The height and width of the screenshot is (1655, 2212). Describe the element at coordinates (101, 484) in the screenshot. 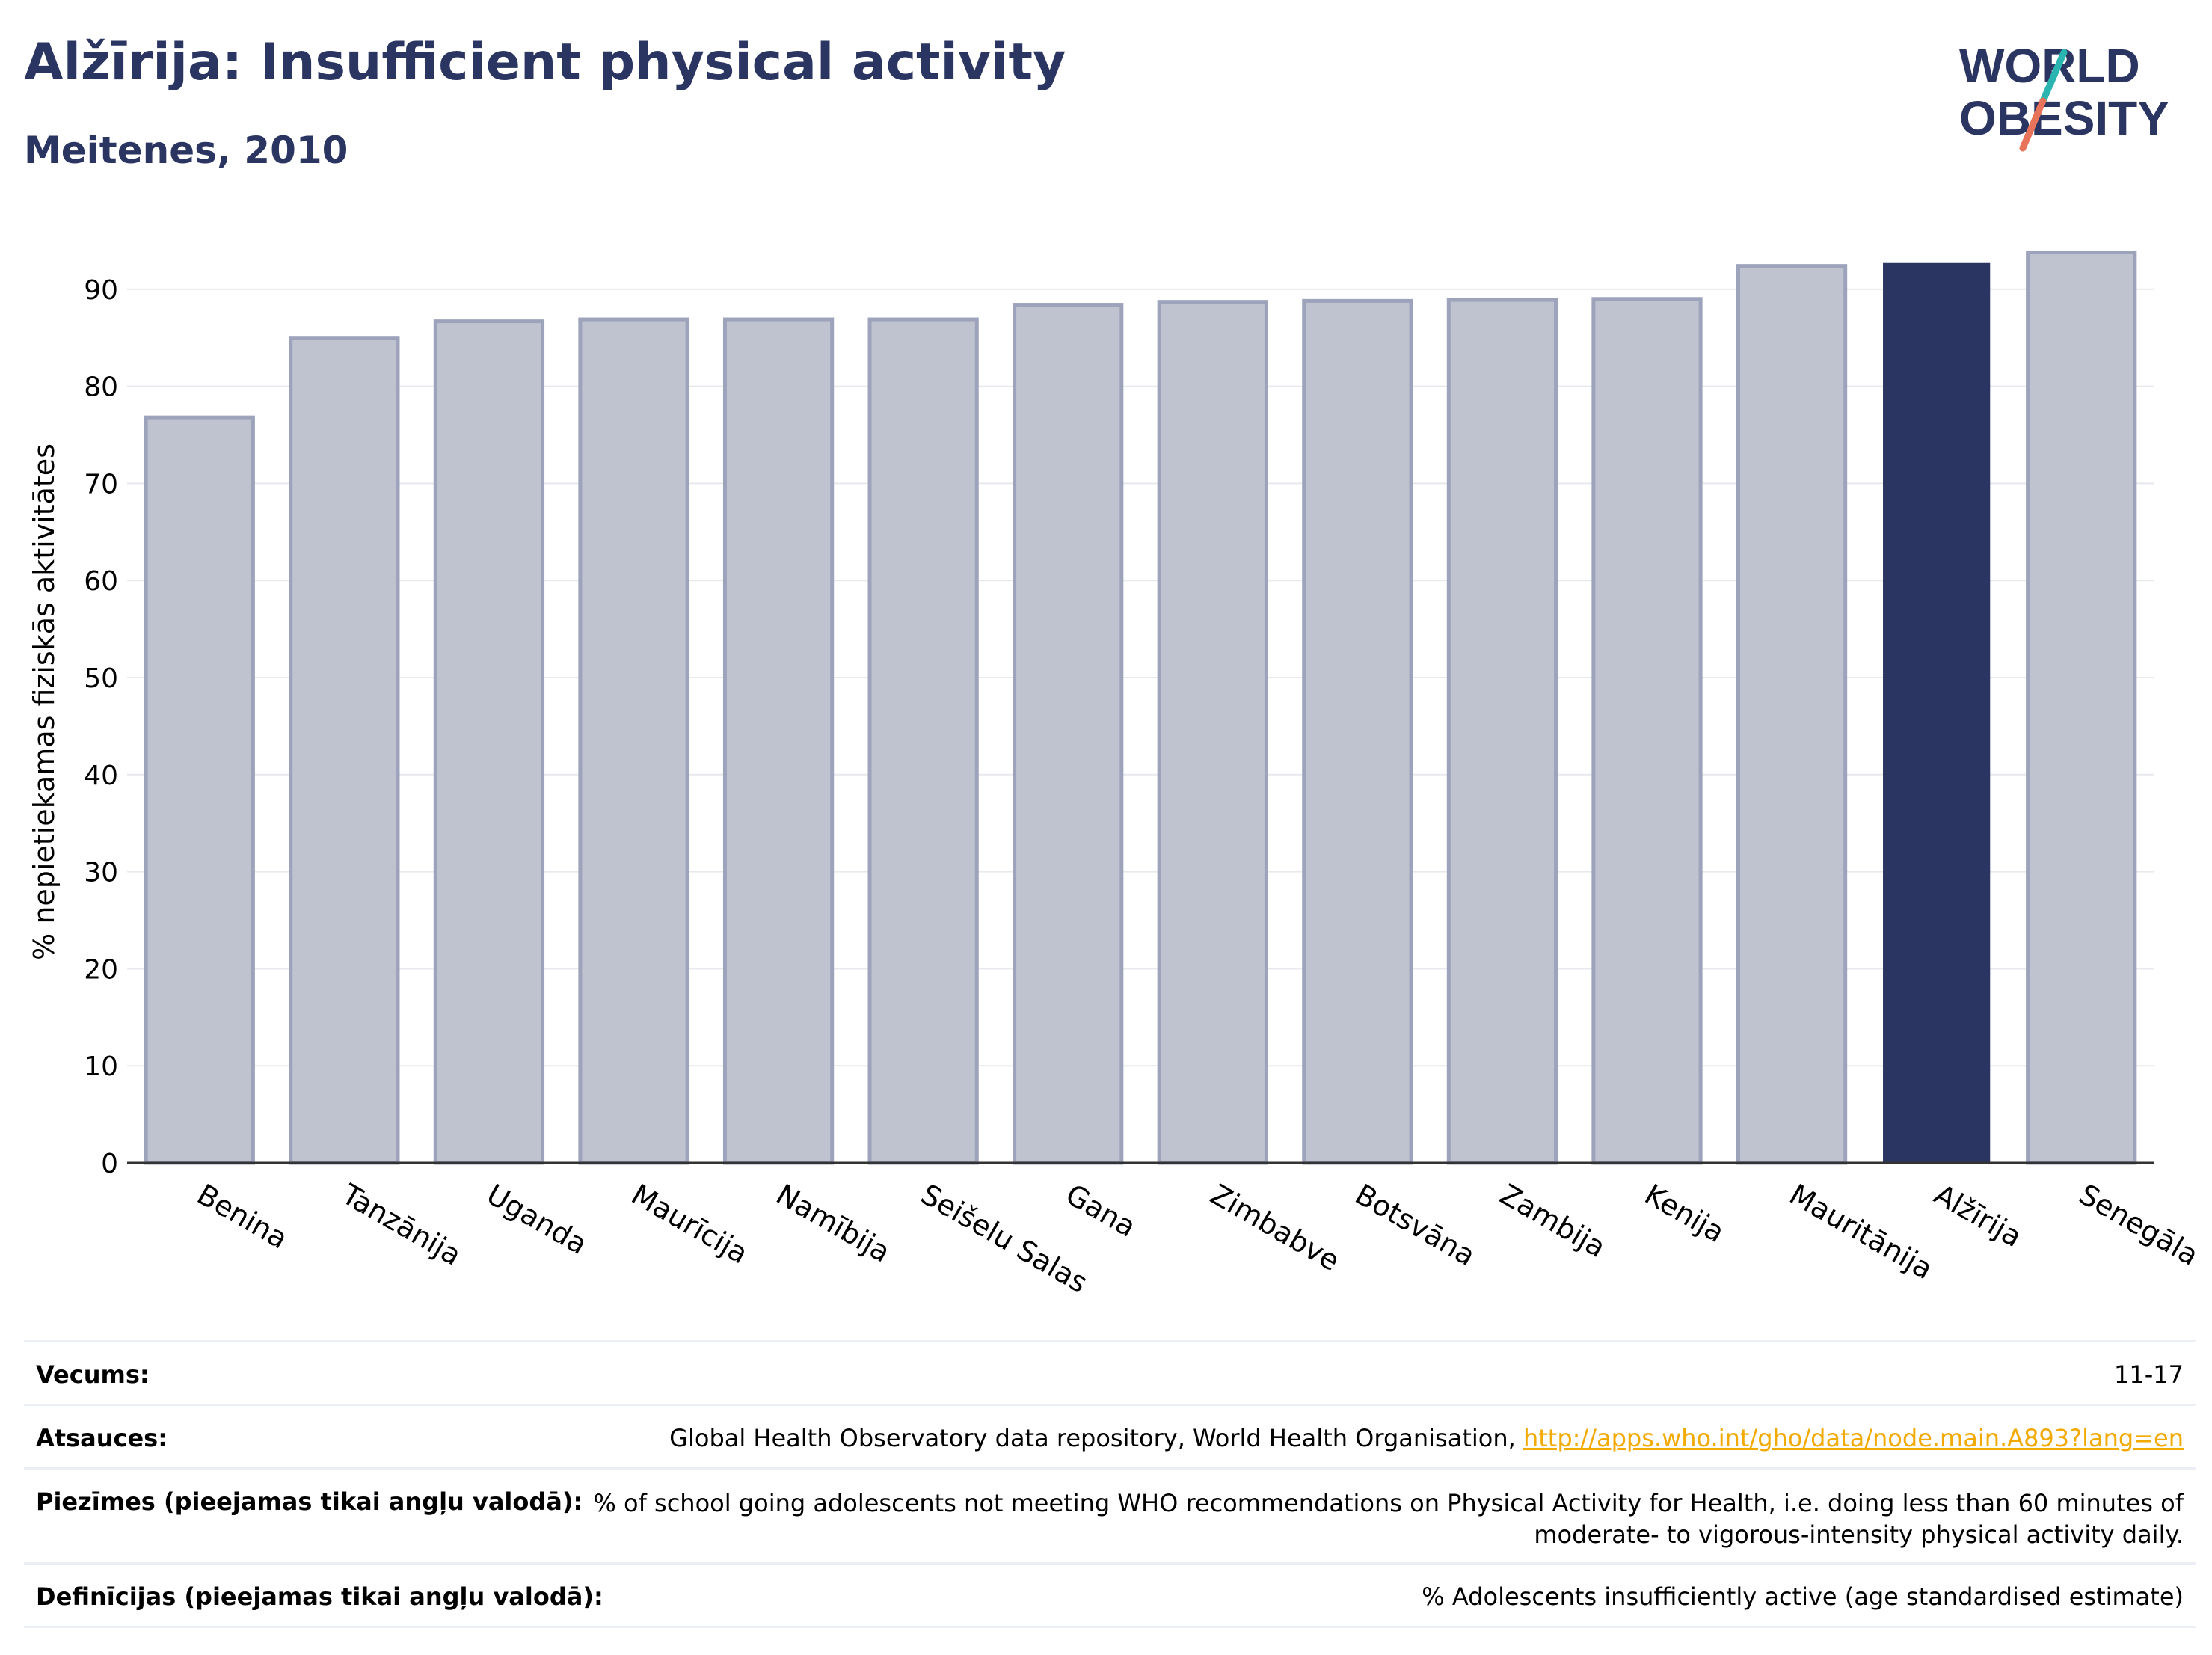

I see `y-tick-label: 70` at that location.